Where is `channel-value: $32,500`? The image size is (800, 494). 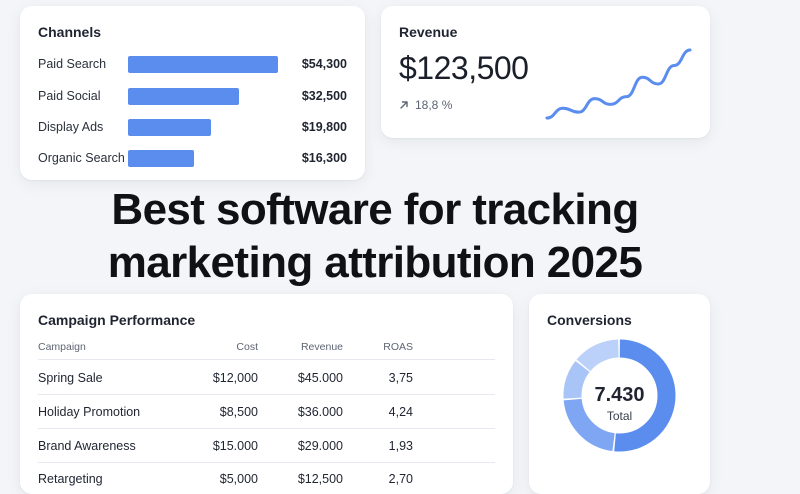
channel-value: $32,500 is located at coordinates (324, 96).